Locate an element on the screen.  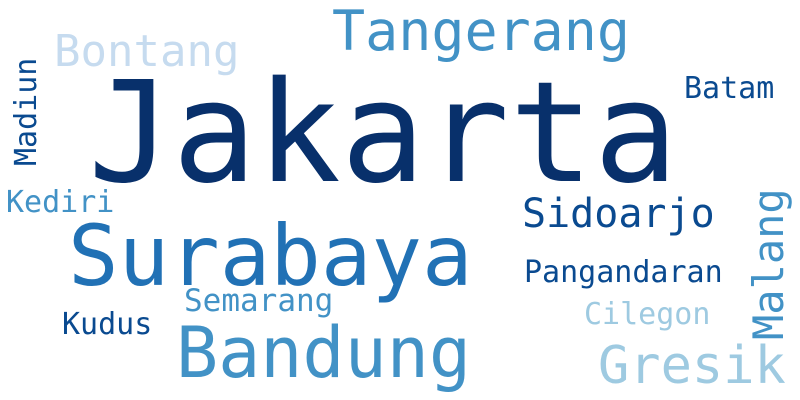
word-surabaya: Surabaya is located at coordinates (270, 256).